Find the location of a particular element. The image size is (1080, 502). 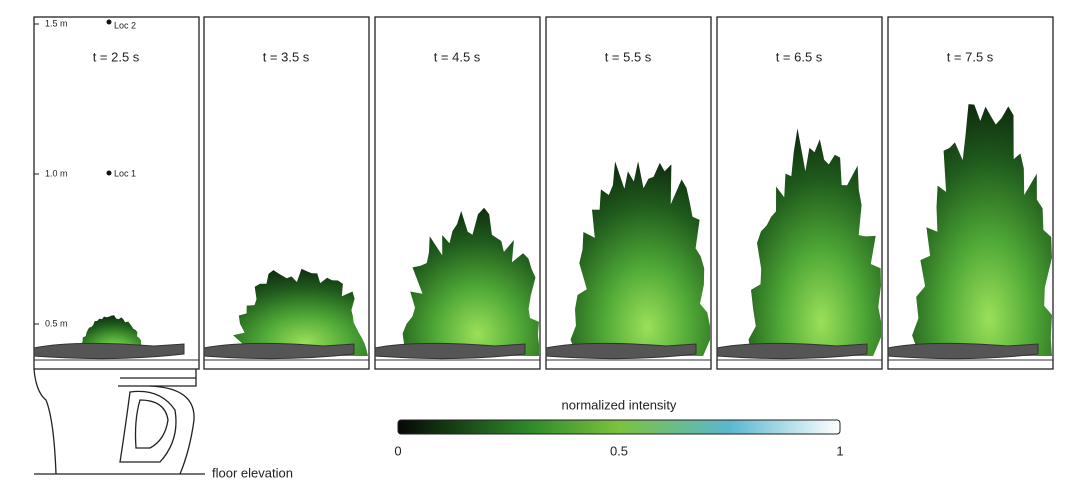

time-label: t = 5.5 s is located at coordinates (628, 56).